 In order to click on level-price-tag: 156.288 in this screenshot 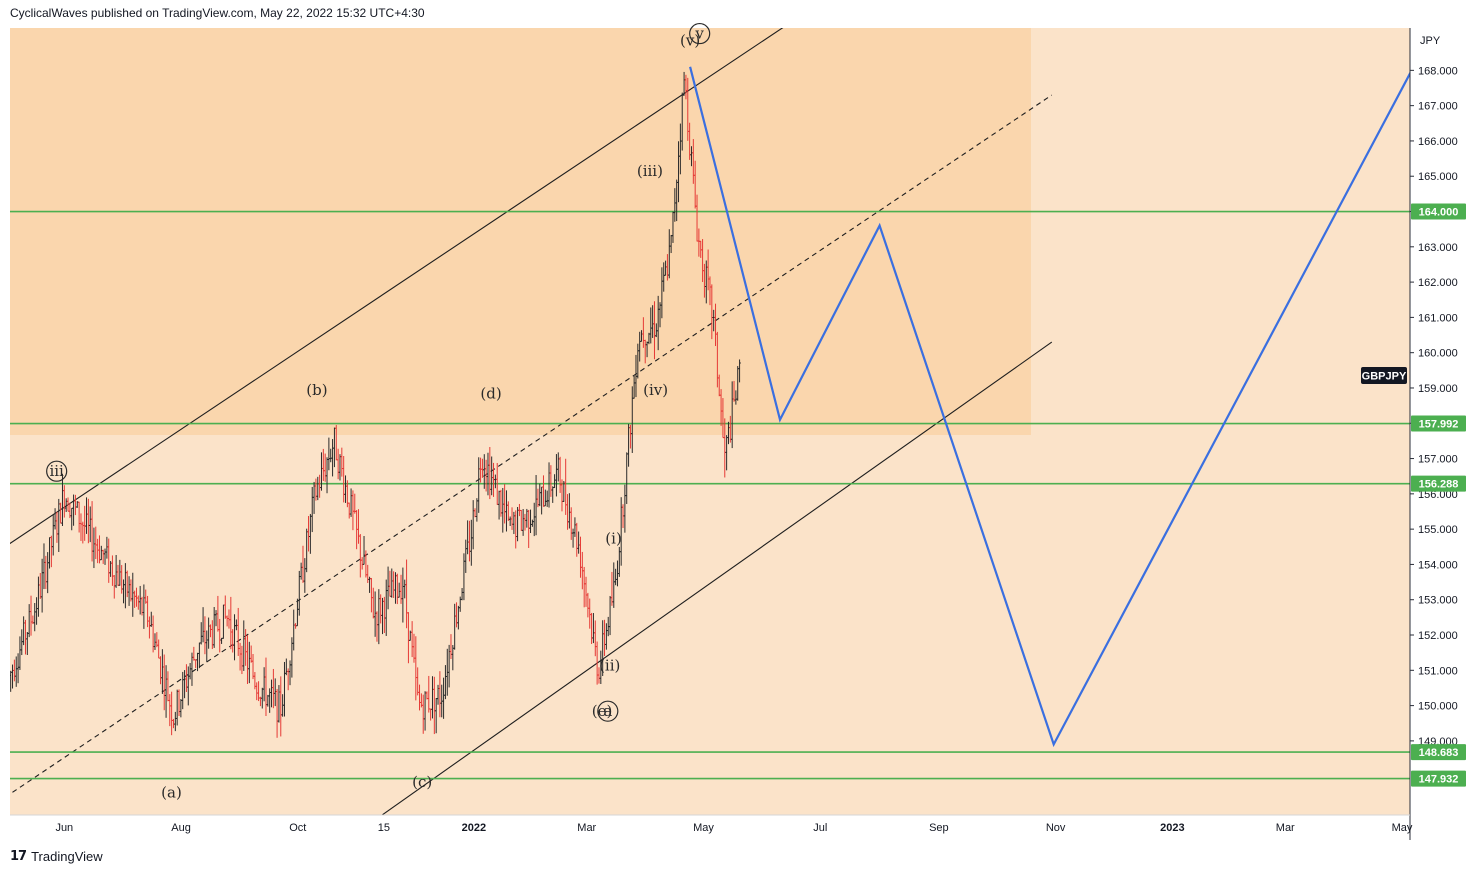, I will do `click(1438, 483)`.